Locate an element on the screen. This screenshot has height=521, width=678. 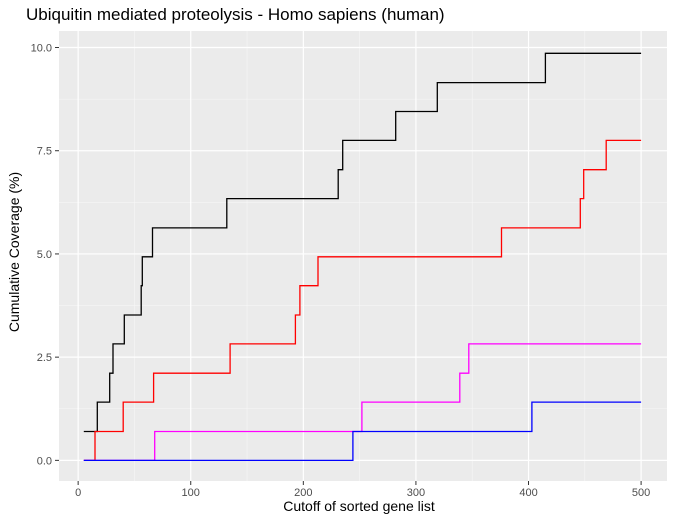
y-tick-label: 5.0 is located at coordinates (44, 255).